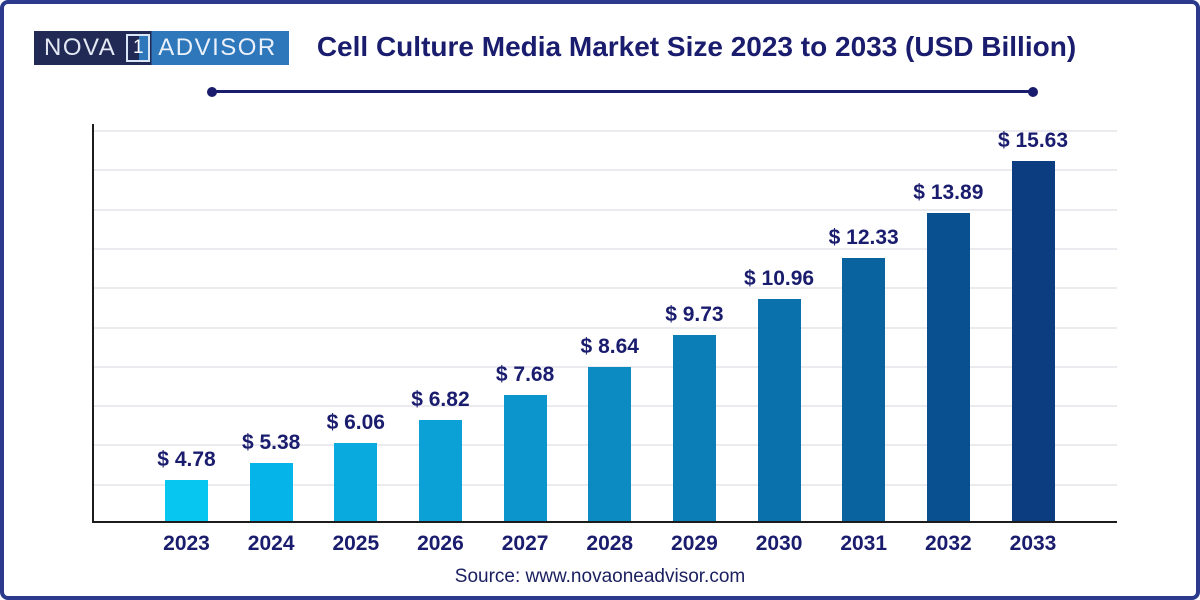 The width and height of the screenshot is (1200, 600). What do you see at coordinates (610, 444) in the screenshot?
I see `bar-2028` at bounding box center [610, 444].